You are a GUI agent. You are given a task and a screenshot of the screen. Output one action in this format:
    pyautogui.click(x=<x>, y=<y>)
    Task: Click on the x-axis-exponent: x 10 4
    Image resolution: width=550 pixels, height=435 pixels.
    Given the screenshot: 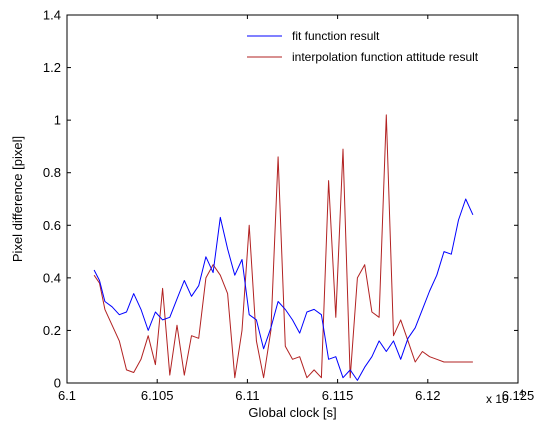 What is the action you would take?
    pyautogui.click(x=505, y=397)
    